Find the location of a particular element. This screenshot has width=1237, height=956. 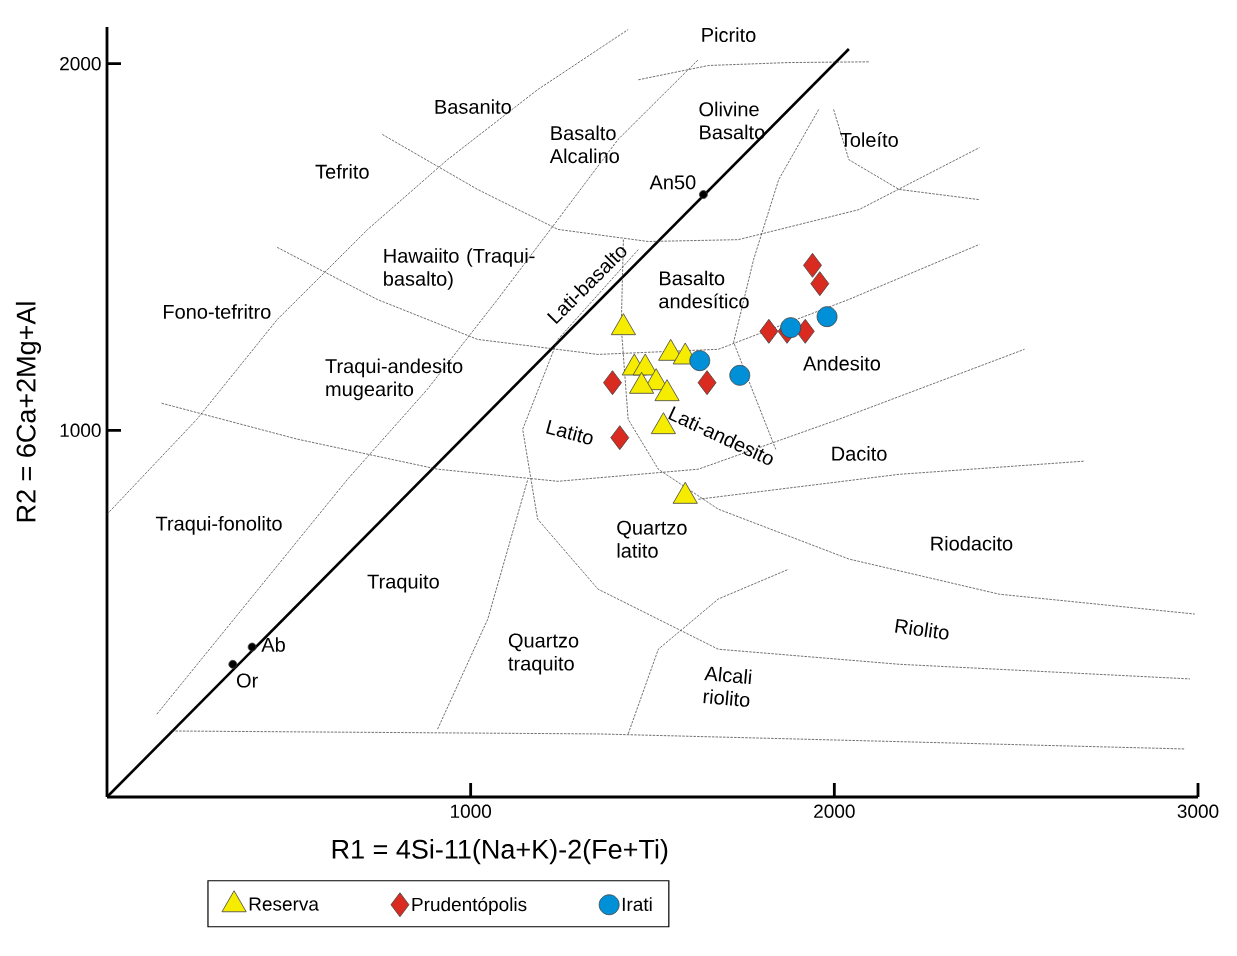

annotation: Traqui-andesito mugearito is located at coordinates (394, 379).